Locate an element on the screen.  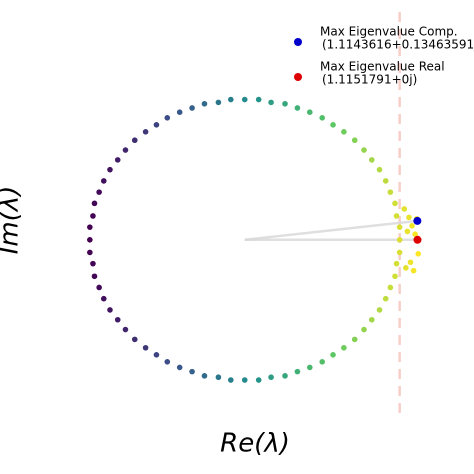
x-axis-label: Re(λ) is located at coordinates (255, 444).